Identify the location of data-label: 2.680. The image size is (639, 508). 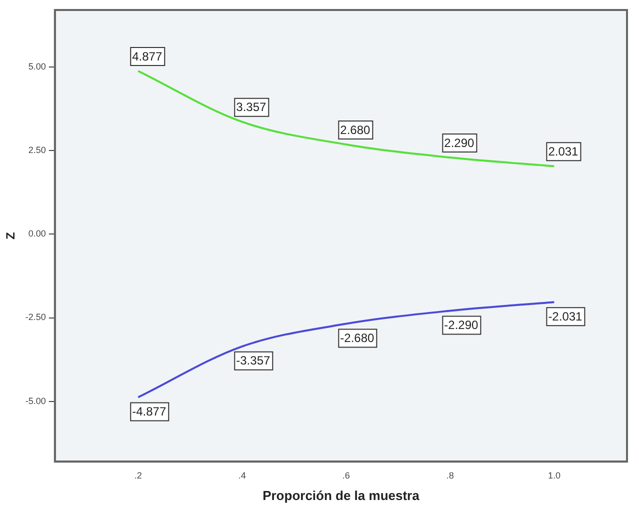
(355, 129).